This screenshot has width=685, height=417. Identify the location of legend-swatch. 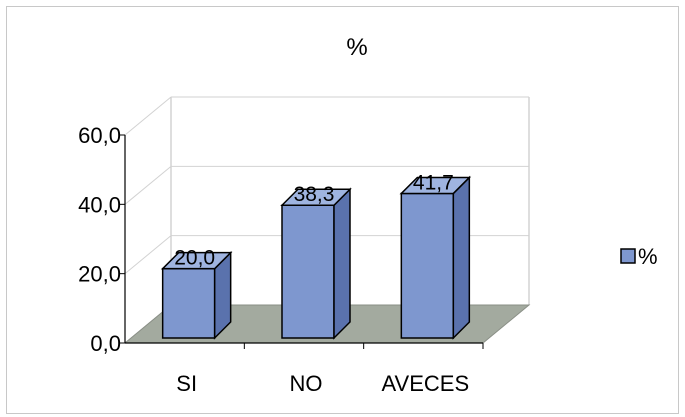
(628, 256).